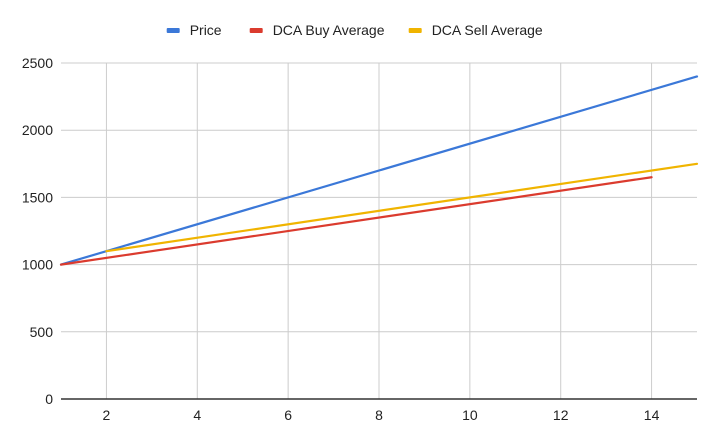 This screenshot has height=445, width=720. What do you see at coordinates (173, 30) in the screenshot?
I see `legend-swatch-price` at bounding box center [173, 30].